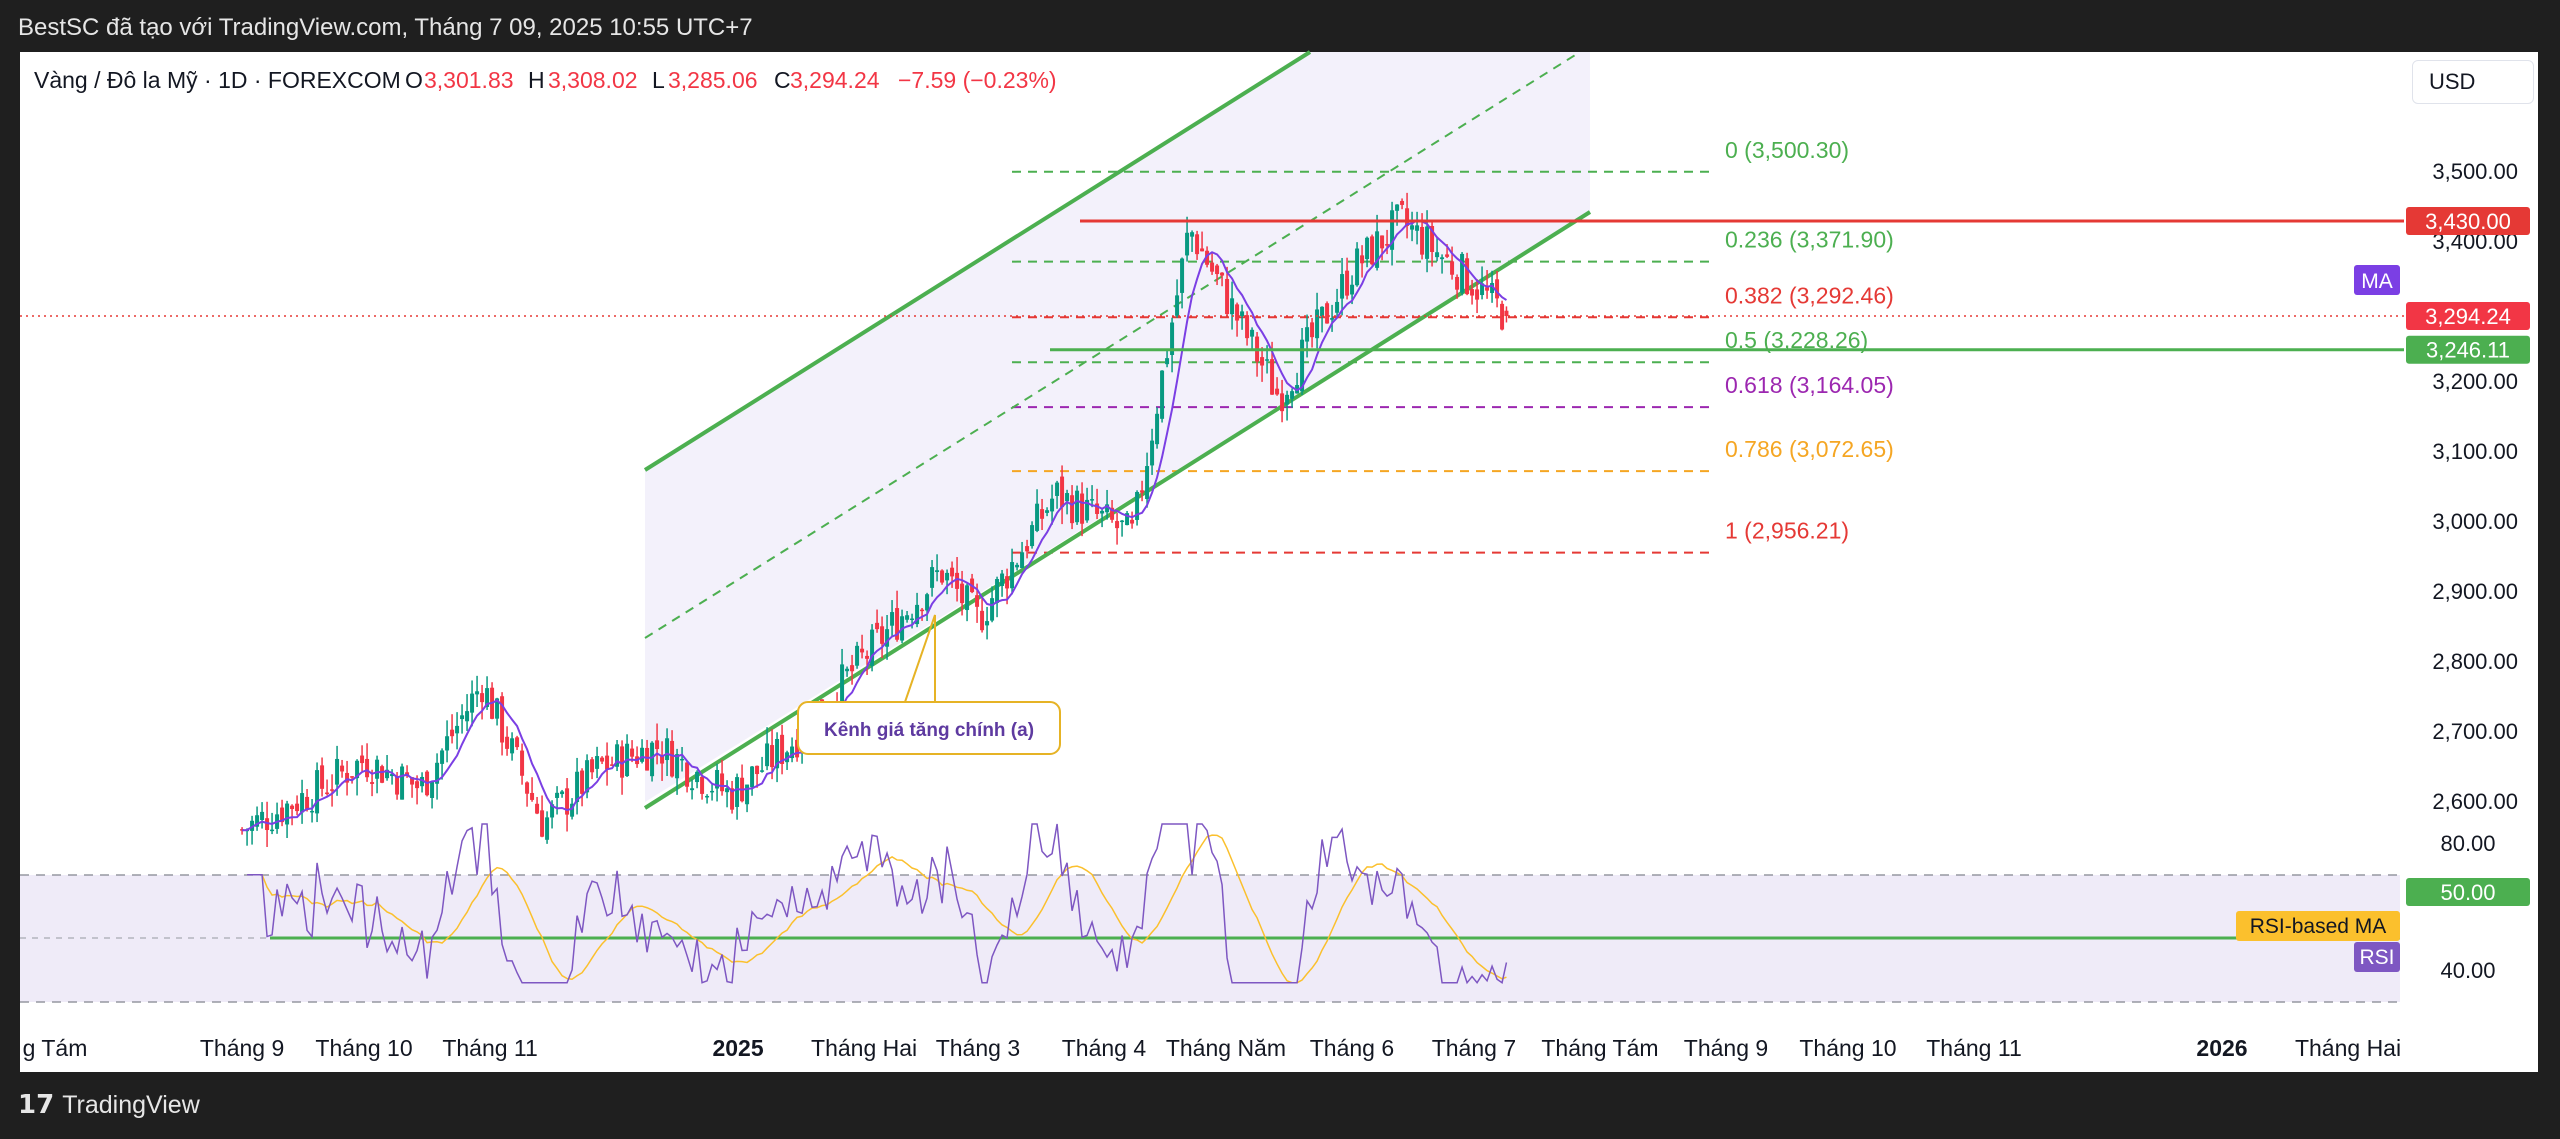  I want to click on channel-upper-line, so click(977, 261).